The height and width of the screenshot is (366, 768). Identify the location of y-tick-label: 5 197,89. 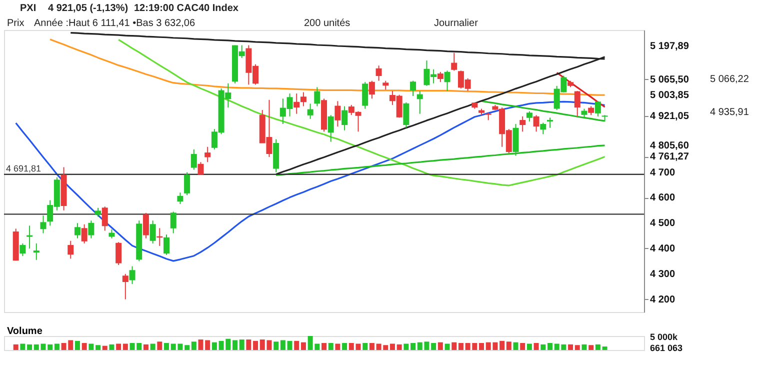
(670, 46).